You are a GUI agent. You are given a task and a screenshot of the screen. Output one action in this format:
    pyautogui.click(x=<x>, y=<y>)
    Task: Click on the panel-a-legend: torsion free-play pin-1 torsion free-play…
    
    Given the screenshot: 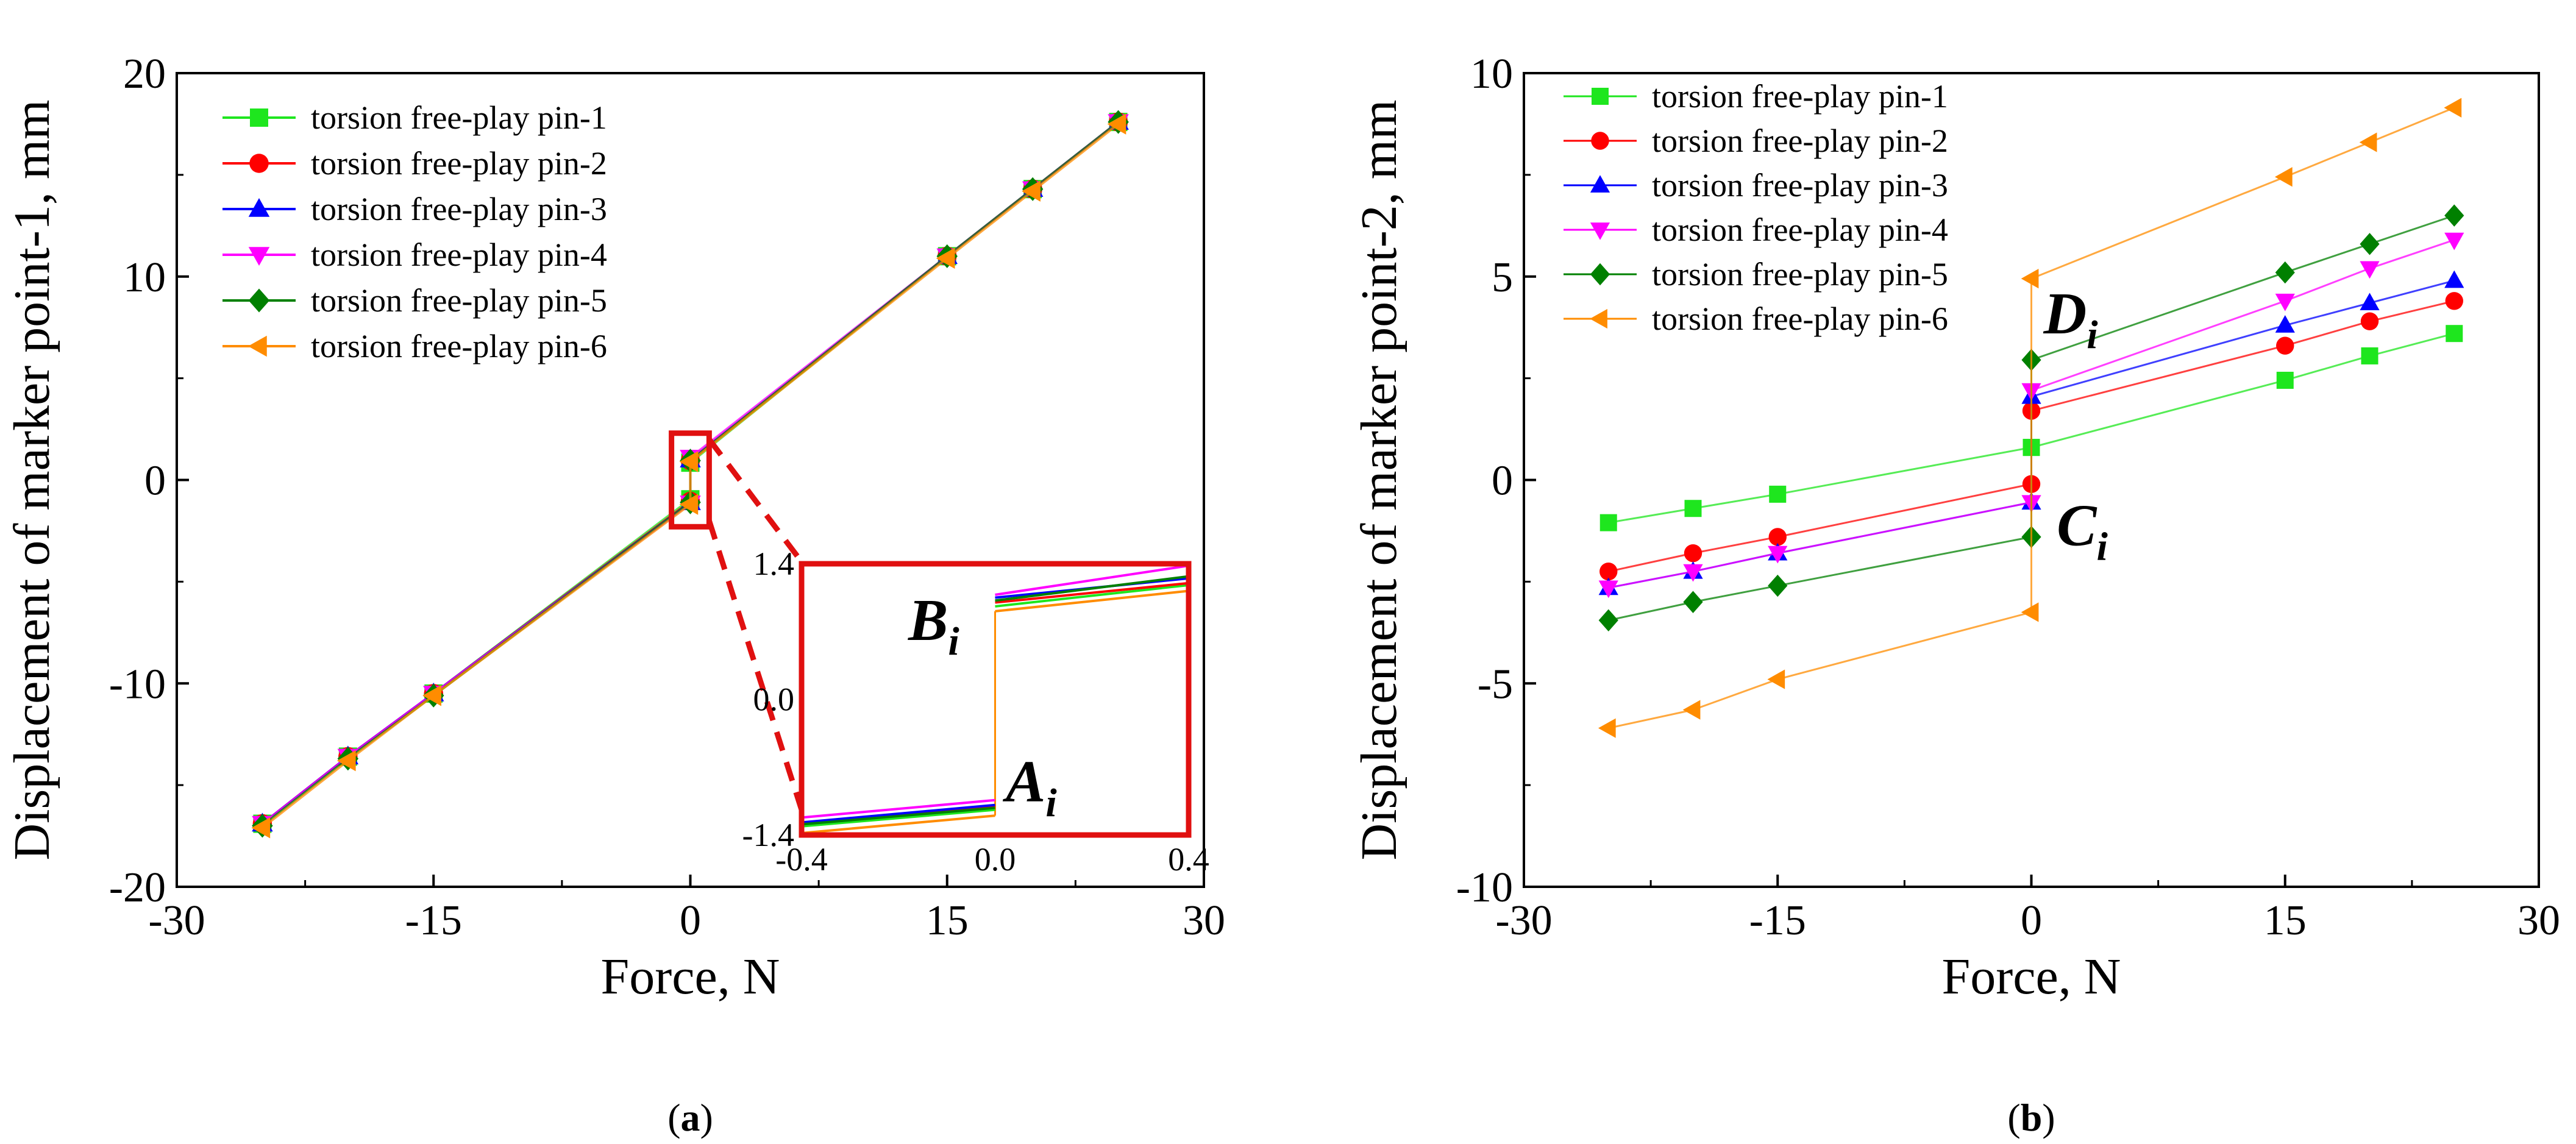 What is the action you would take?
    pyautogui.click(x=414, y=231)
    